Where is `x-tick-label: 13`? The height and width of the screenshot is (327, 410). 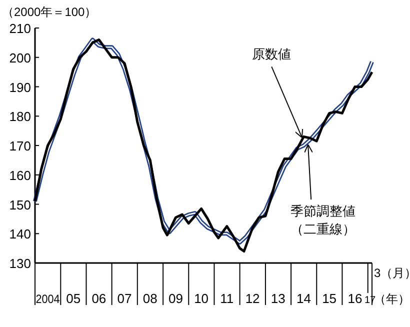 x-tick-label: 13 is located at coordinates (278, 298).